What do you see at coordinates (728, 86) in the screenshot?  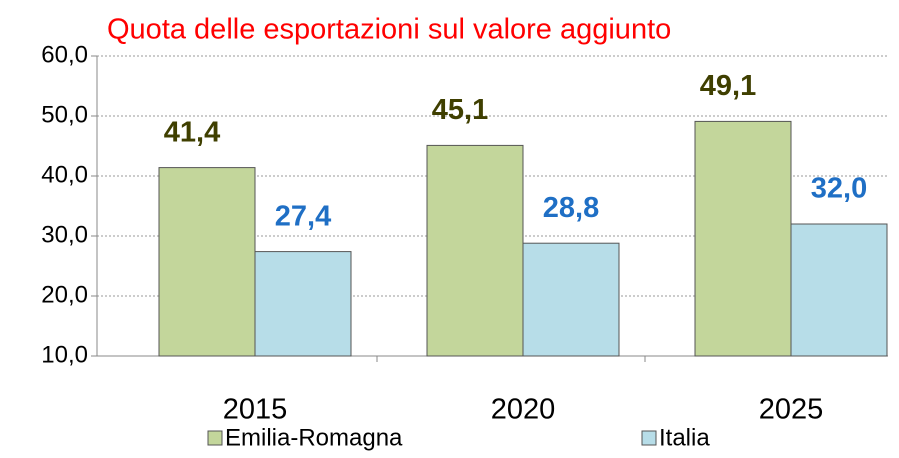 I see `value-label: 49,1` at bounding box center [728, 86].